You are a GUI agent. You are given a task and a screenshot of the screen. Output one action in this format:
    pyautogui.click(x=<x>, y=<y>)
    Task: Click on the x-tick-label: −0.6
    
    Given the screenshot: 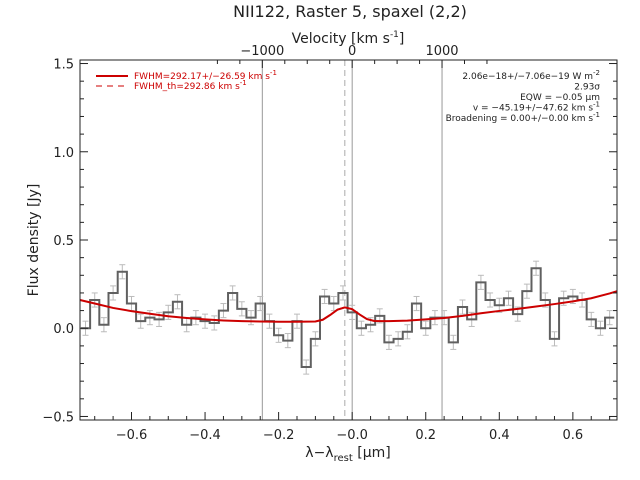 What is the action you would take?
    pyautogui.click(x=132, y=435)
    